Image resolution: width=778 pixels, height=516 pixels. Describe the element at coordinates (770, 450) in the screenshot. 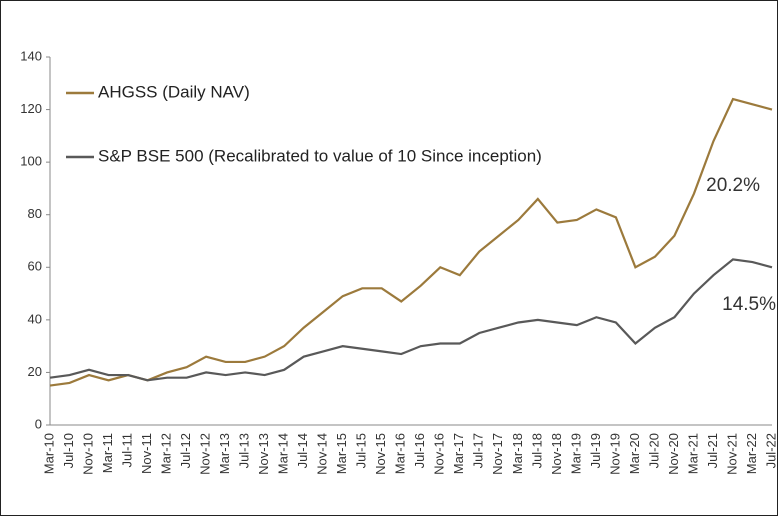

I see `x-tick-label: Jul-22` at that location.